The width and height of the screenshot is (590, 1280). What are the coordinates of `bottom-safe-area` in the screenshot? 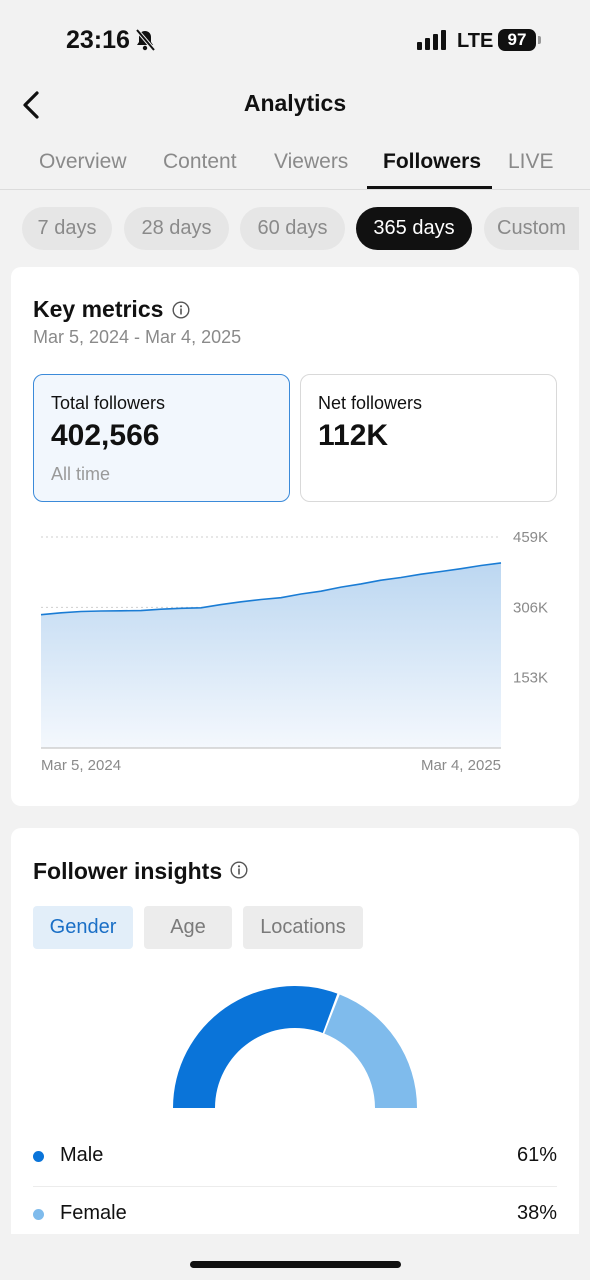 It's located at (295, 1257).